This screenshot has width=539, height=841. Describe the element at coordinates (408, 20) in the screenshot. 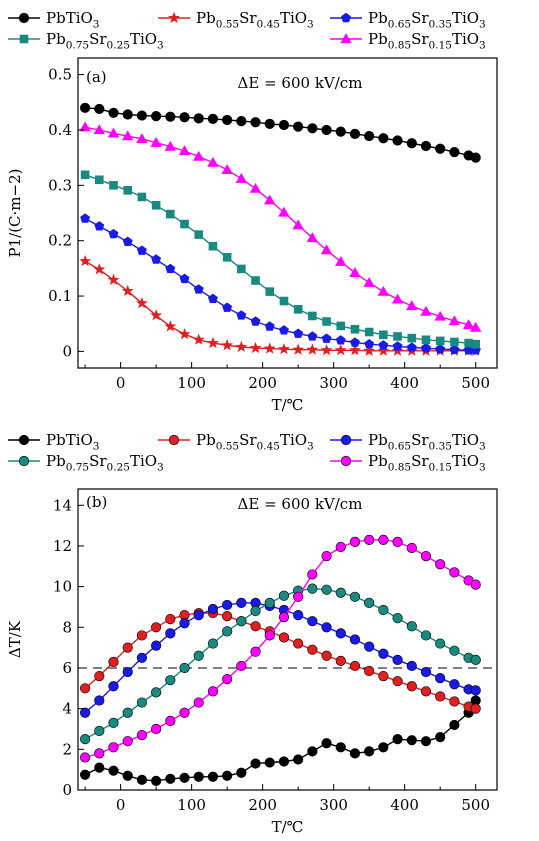

I see `legend-item: Pb0.65Sr0.35TiO3` at that location.